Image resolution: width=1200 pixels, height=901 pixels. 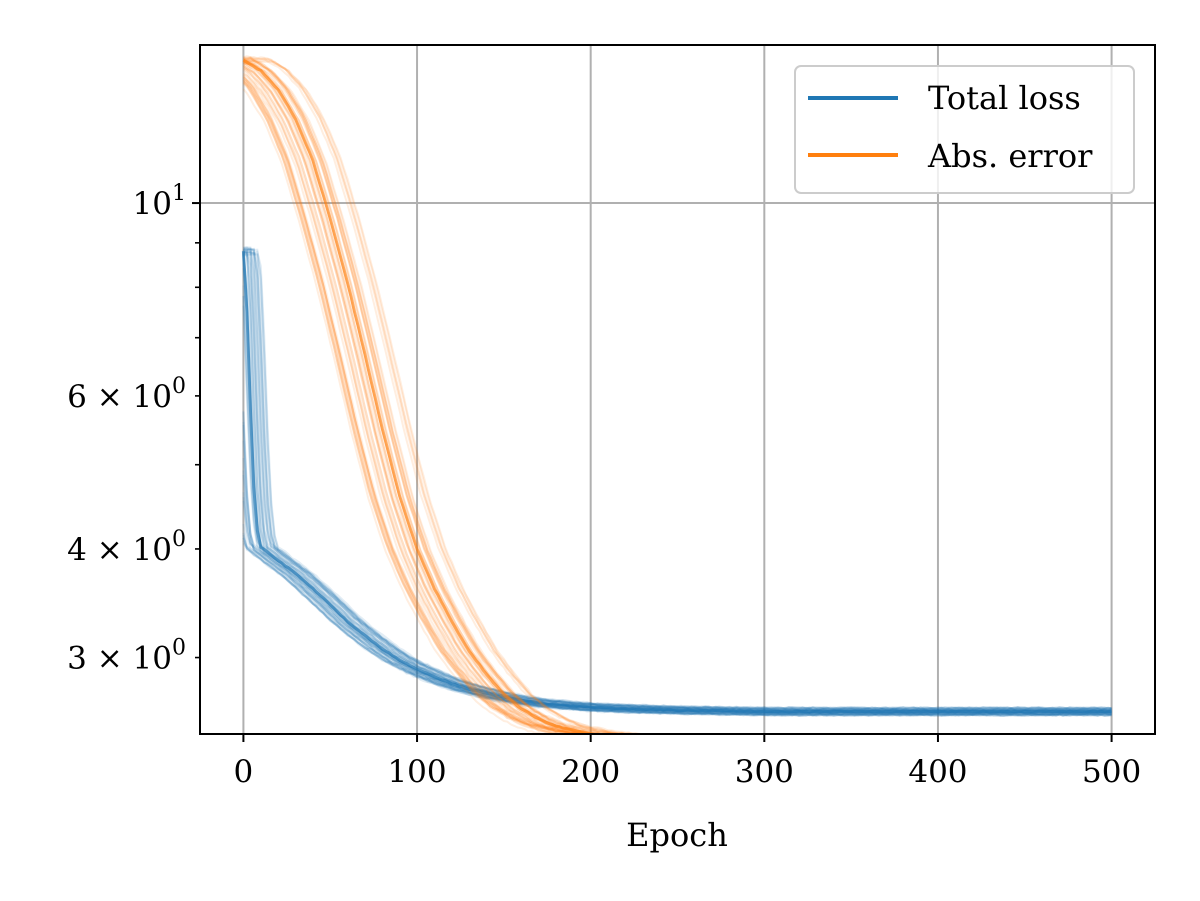 What do you see at coordinates (244, 772) in the screenshot?
I see `x-tick-label: 0` at bounding box center [244, 772].